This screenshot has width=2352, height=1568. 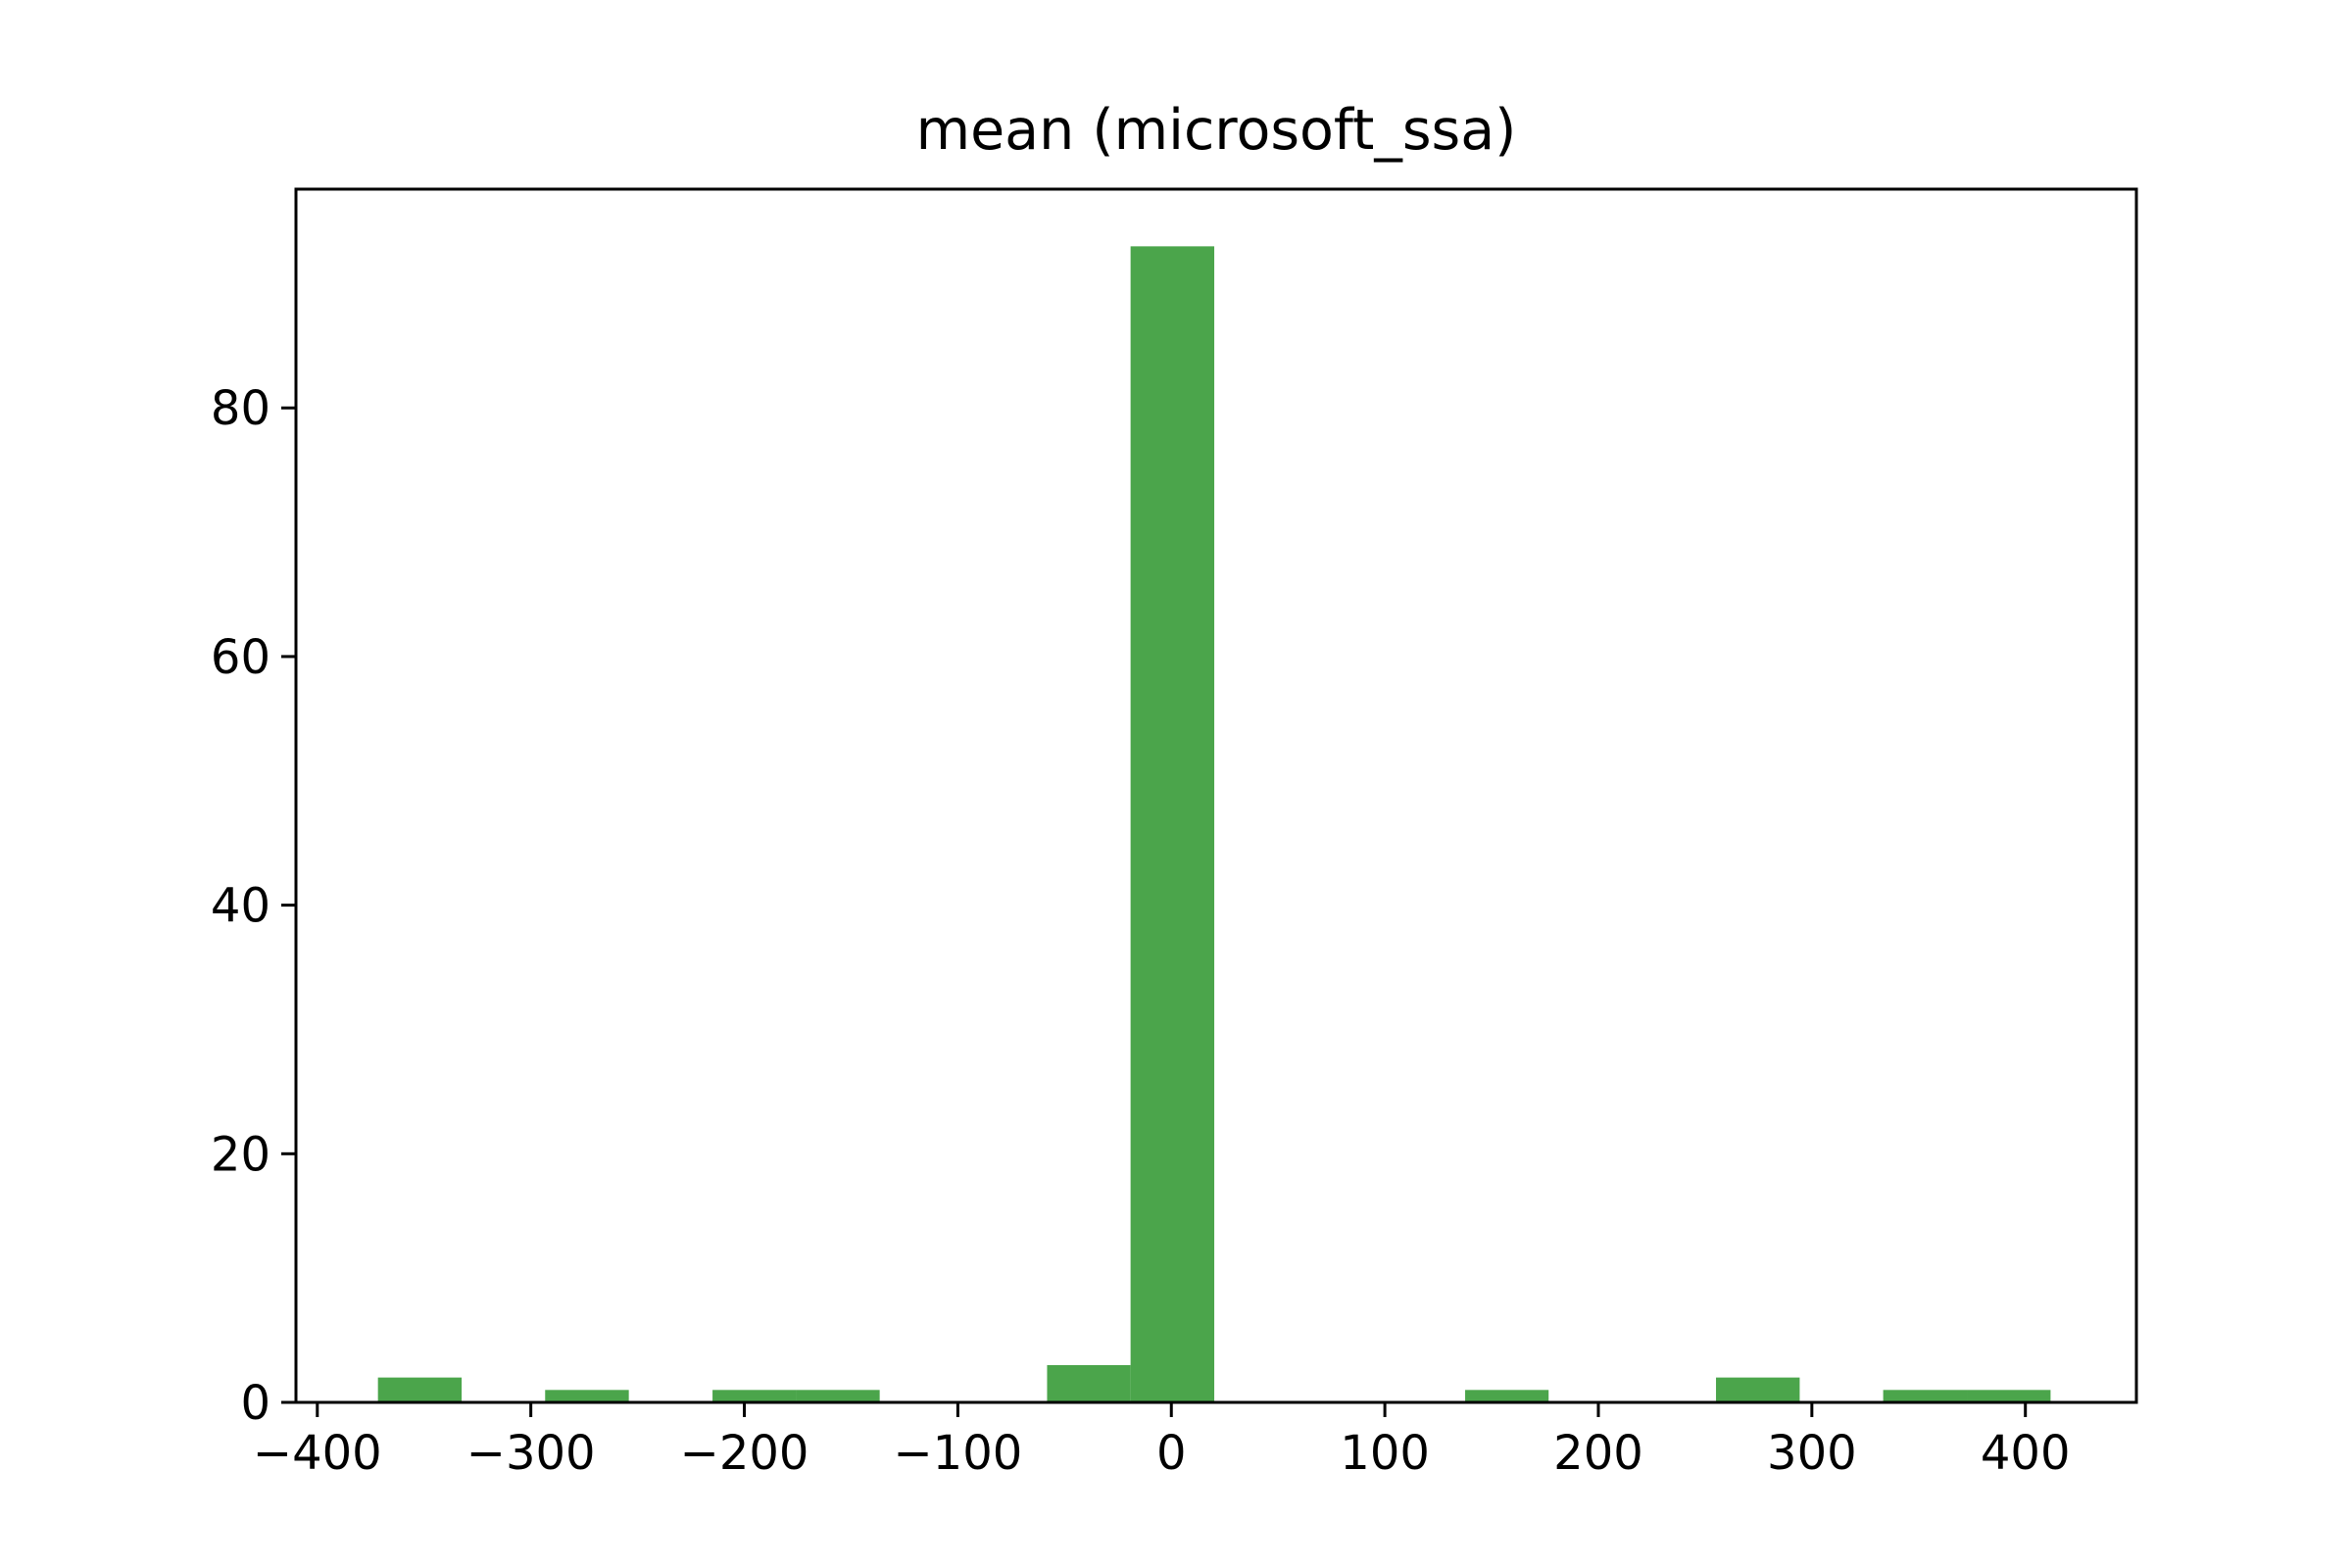 I want to click on y-tick-label: 60, so click(x=240, y=657).